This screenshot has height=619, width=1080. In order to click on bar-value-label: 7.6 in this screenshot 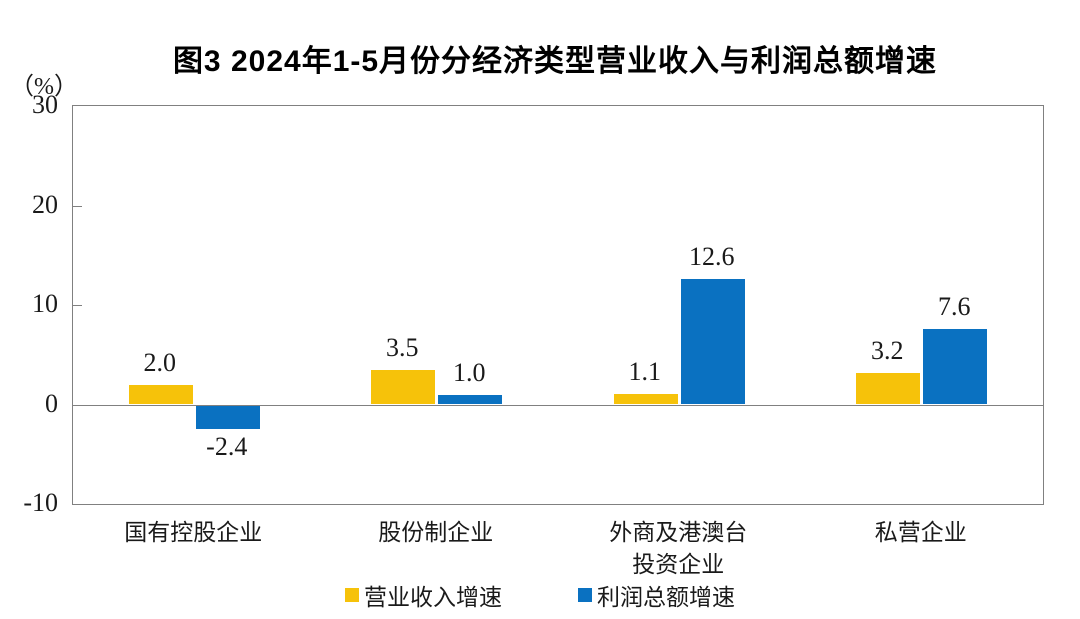, I will do `click(954, 306)`.